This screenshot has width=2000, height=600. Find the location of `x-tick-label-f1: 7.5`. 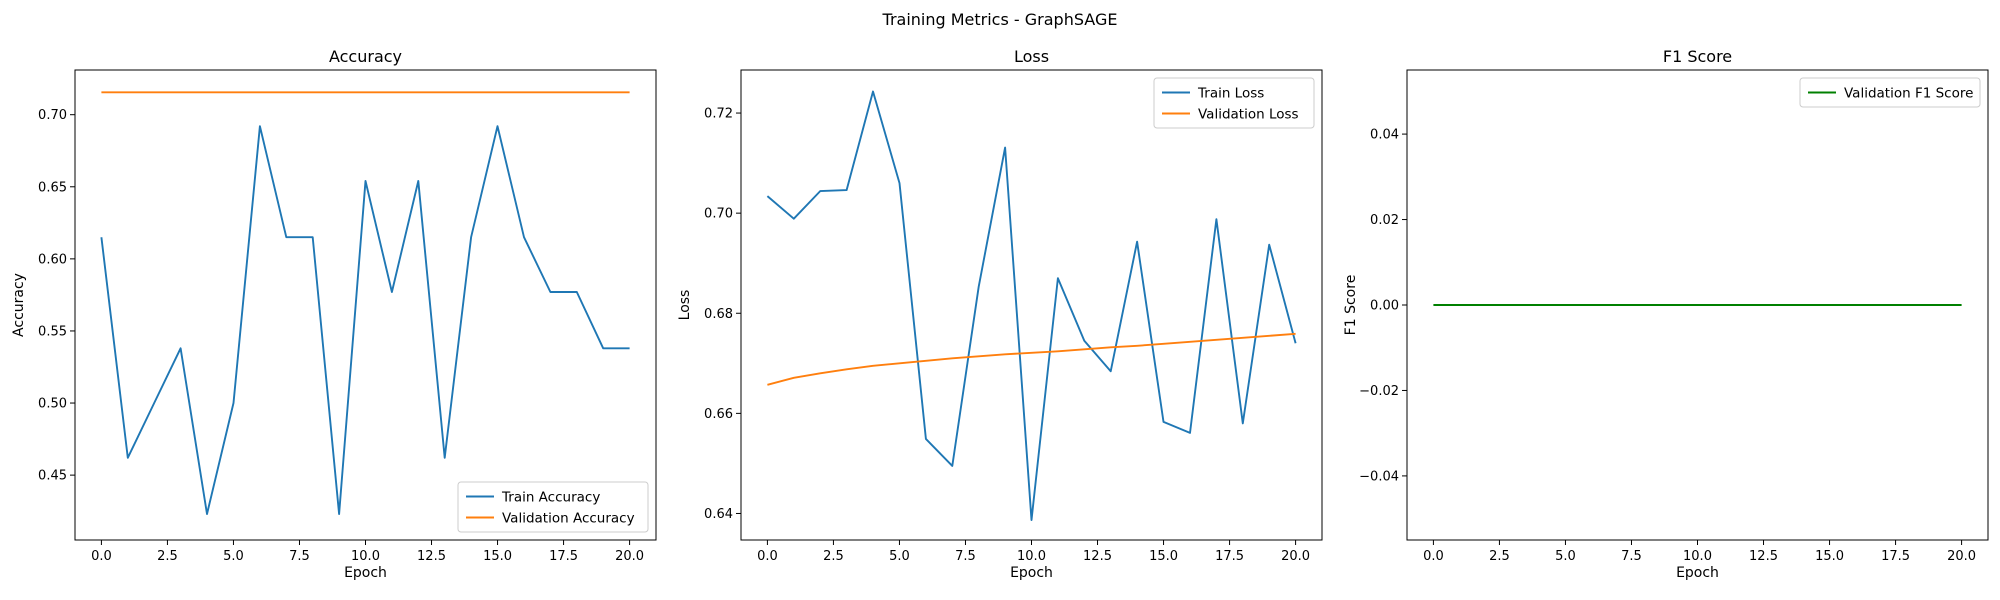

x-tick-label-f1: 7.5 is located at coordinates (1631, 556).